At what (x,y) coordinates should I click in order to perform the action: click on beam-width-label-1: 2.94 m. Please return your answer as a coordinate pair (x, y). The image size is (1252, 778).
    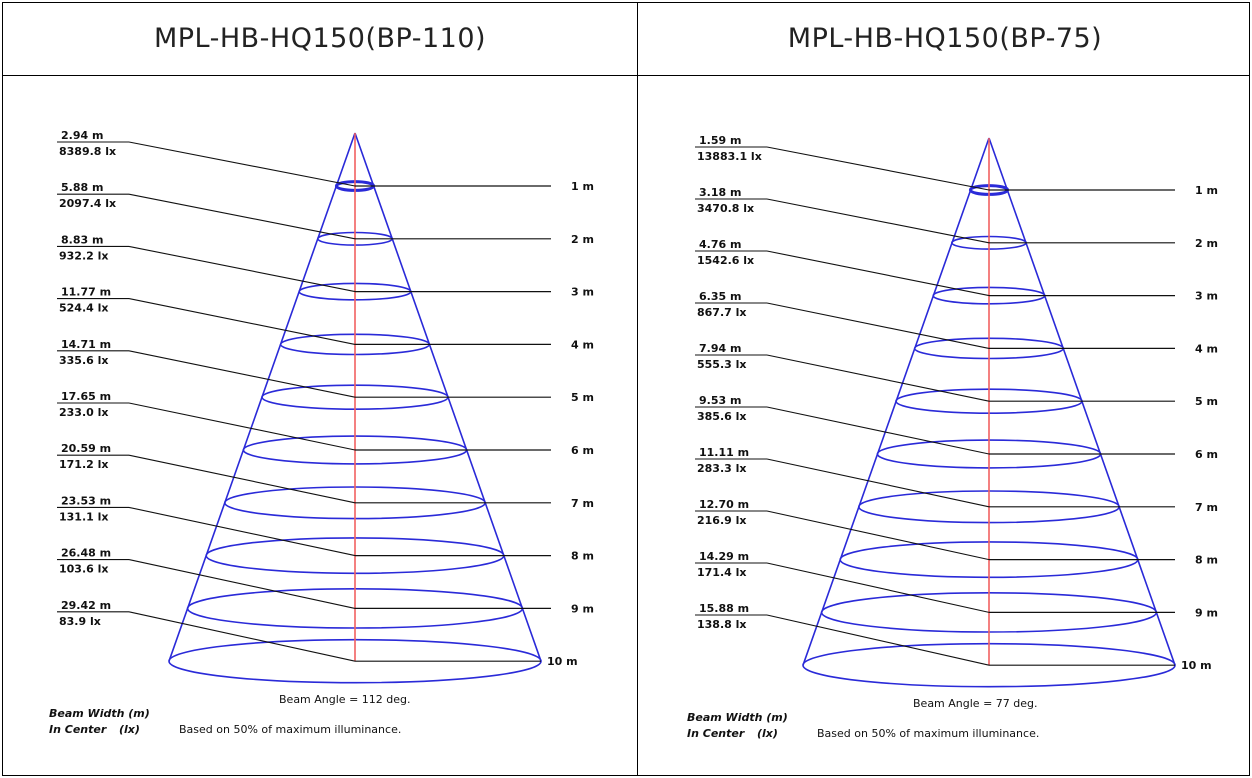
    Looking at the image, I should click on (82, 135).